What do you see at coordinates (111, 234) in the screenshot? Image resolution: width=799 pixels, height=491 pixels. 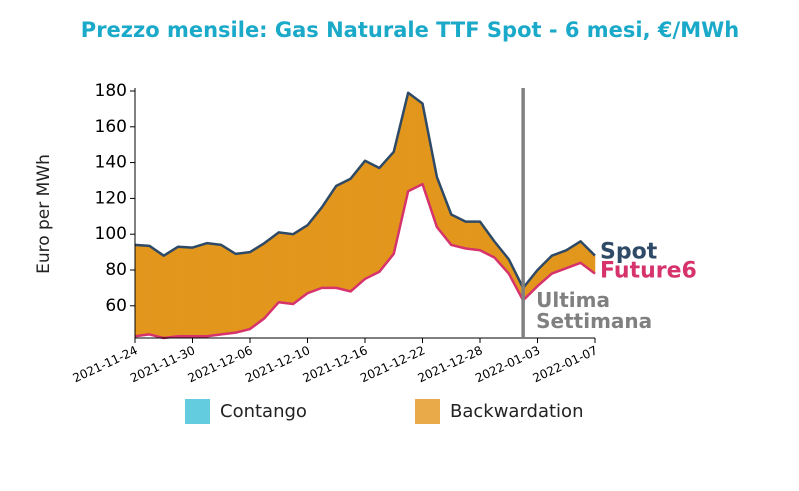 I see `y-tick-label: 100` at bounding box center [111, 234].